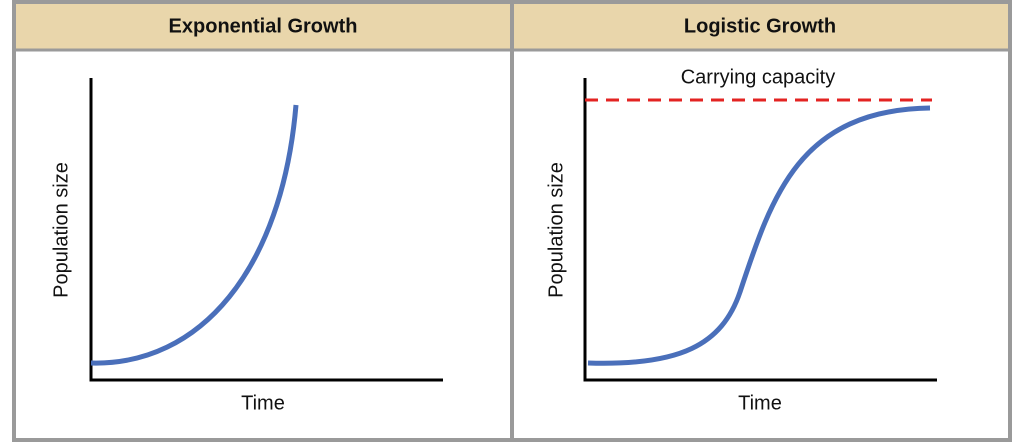 This screenshot has width=1024, height=444. Describe the element at coordinates (263, 26) in the screenshot. I see `panel-title: Exponential Growth` at that location.